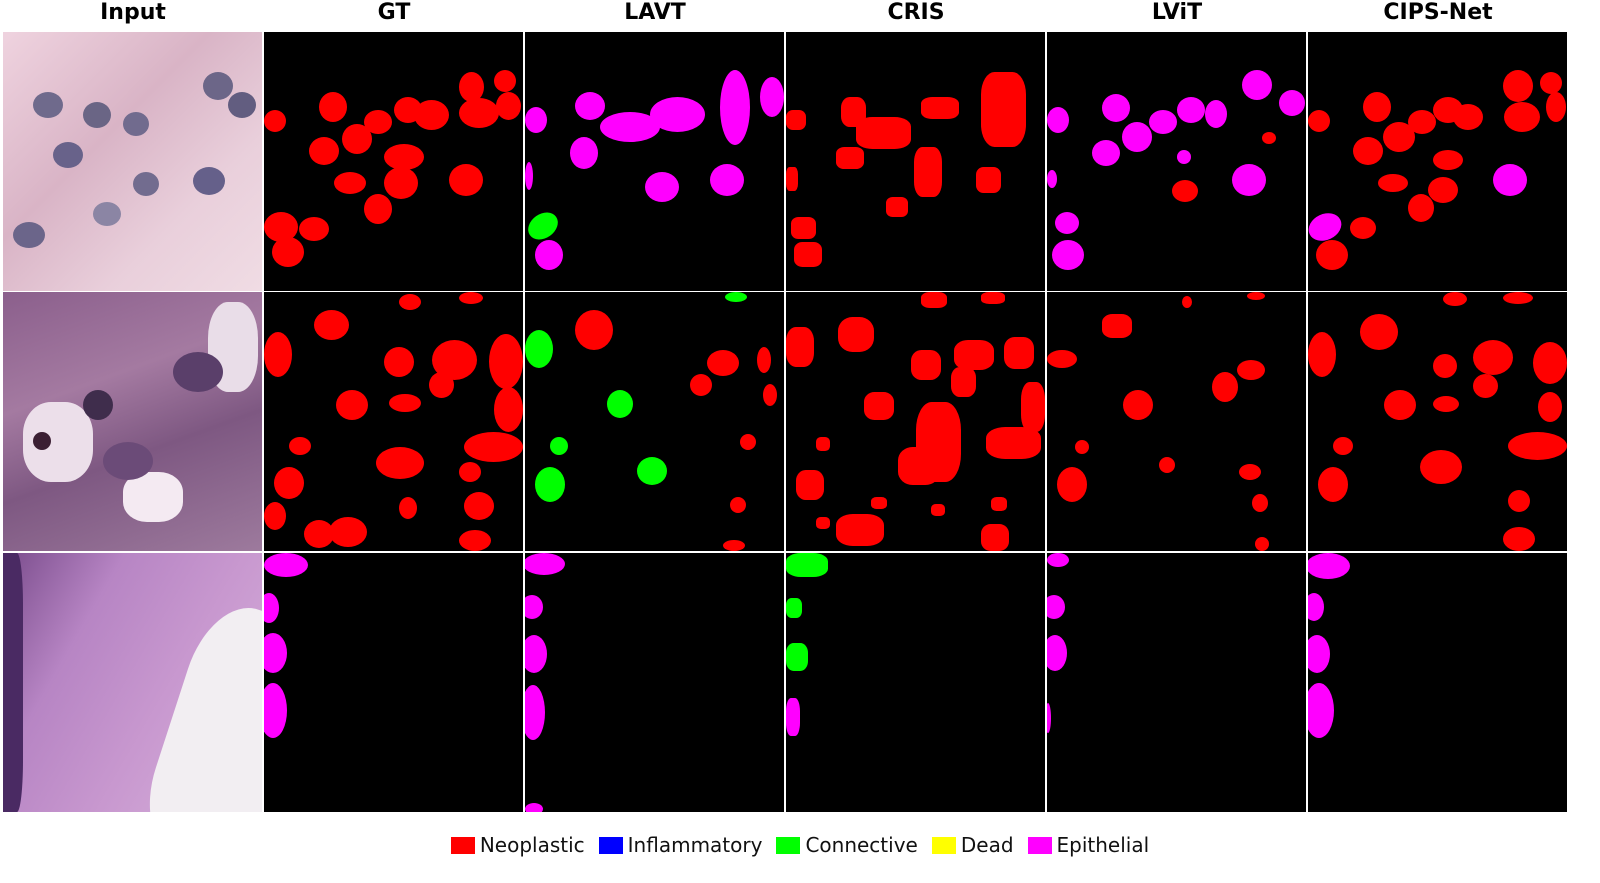 The width and height of the screenshot is (1600, 883). I want to click on legend-item-neoplastic: Neoplastic, so click(517, 845).